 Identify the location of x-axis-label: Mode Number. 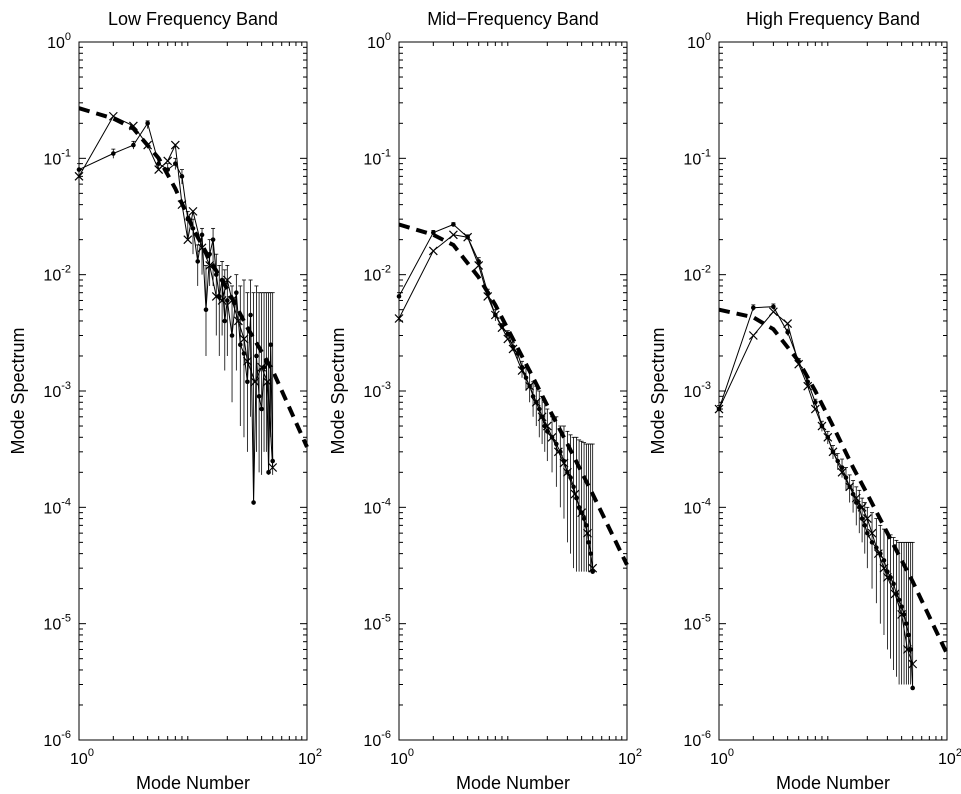
(833, 783).